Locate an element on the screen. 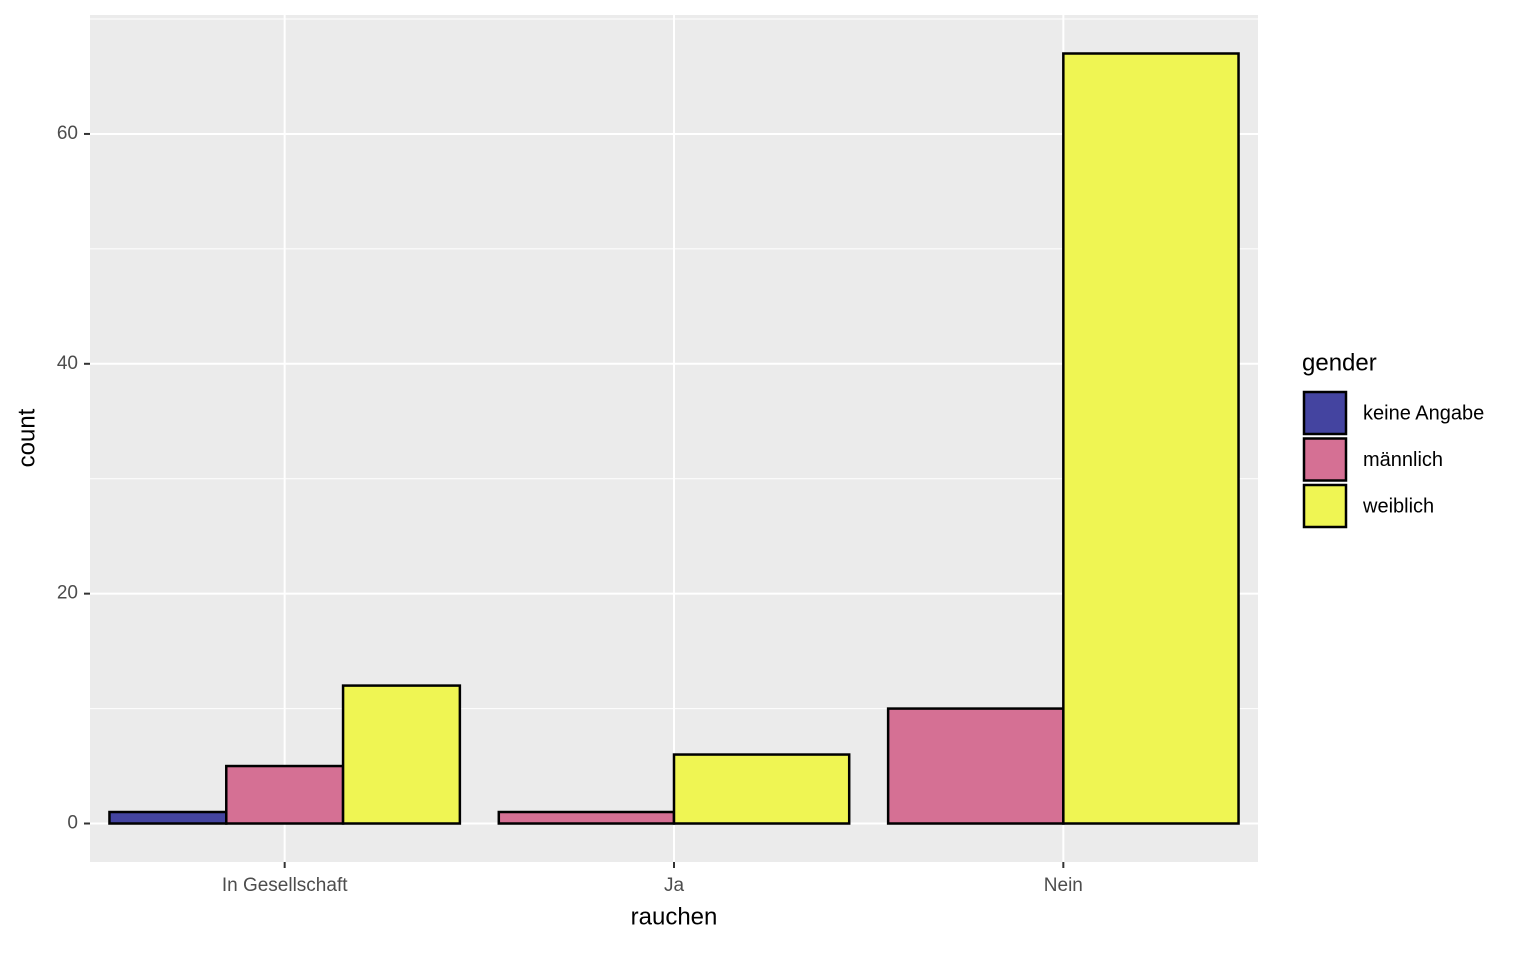 This screenshot has height=954, width=1536. legend-title: gender is located at coordinates (1339, 362).